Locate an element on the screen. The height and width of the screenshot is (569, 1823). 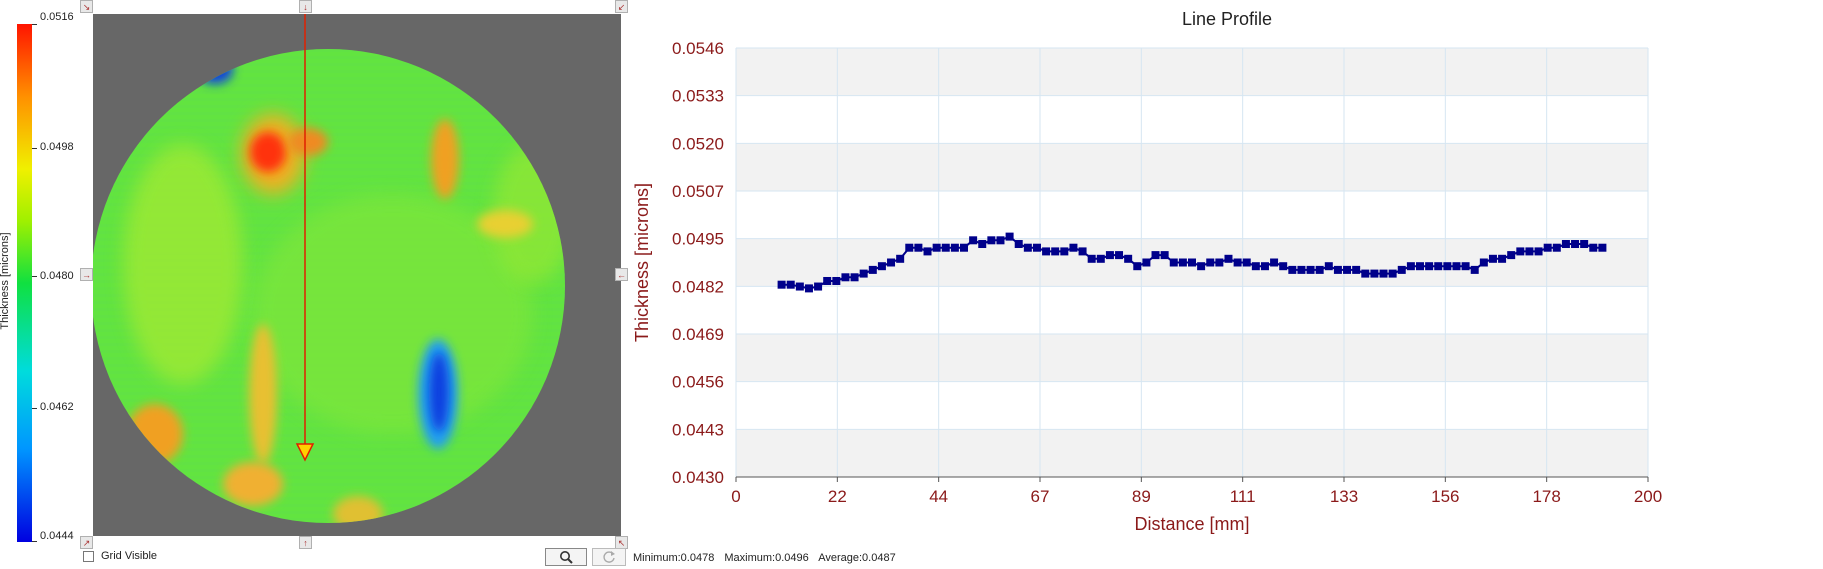
stat-maximum: Maximum:0.0496 is located at coordinates (766, 558).